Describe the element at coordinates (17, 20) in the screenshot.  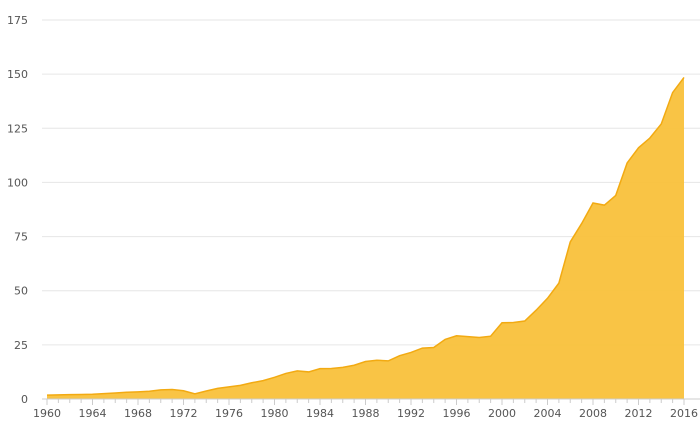
I see `y-tick-label: 175` at that location.